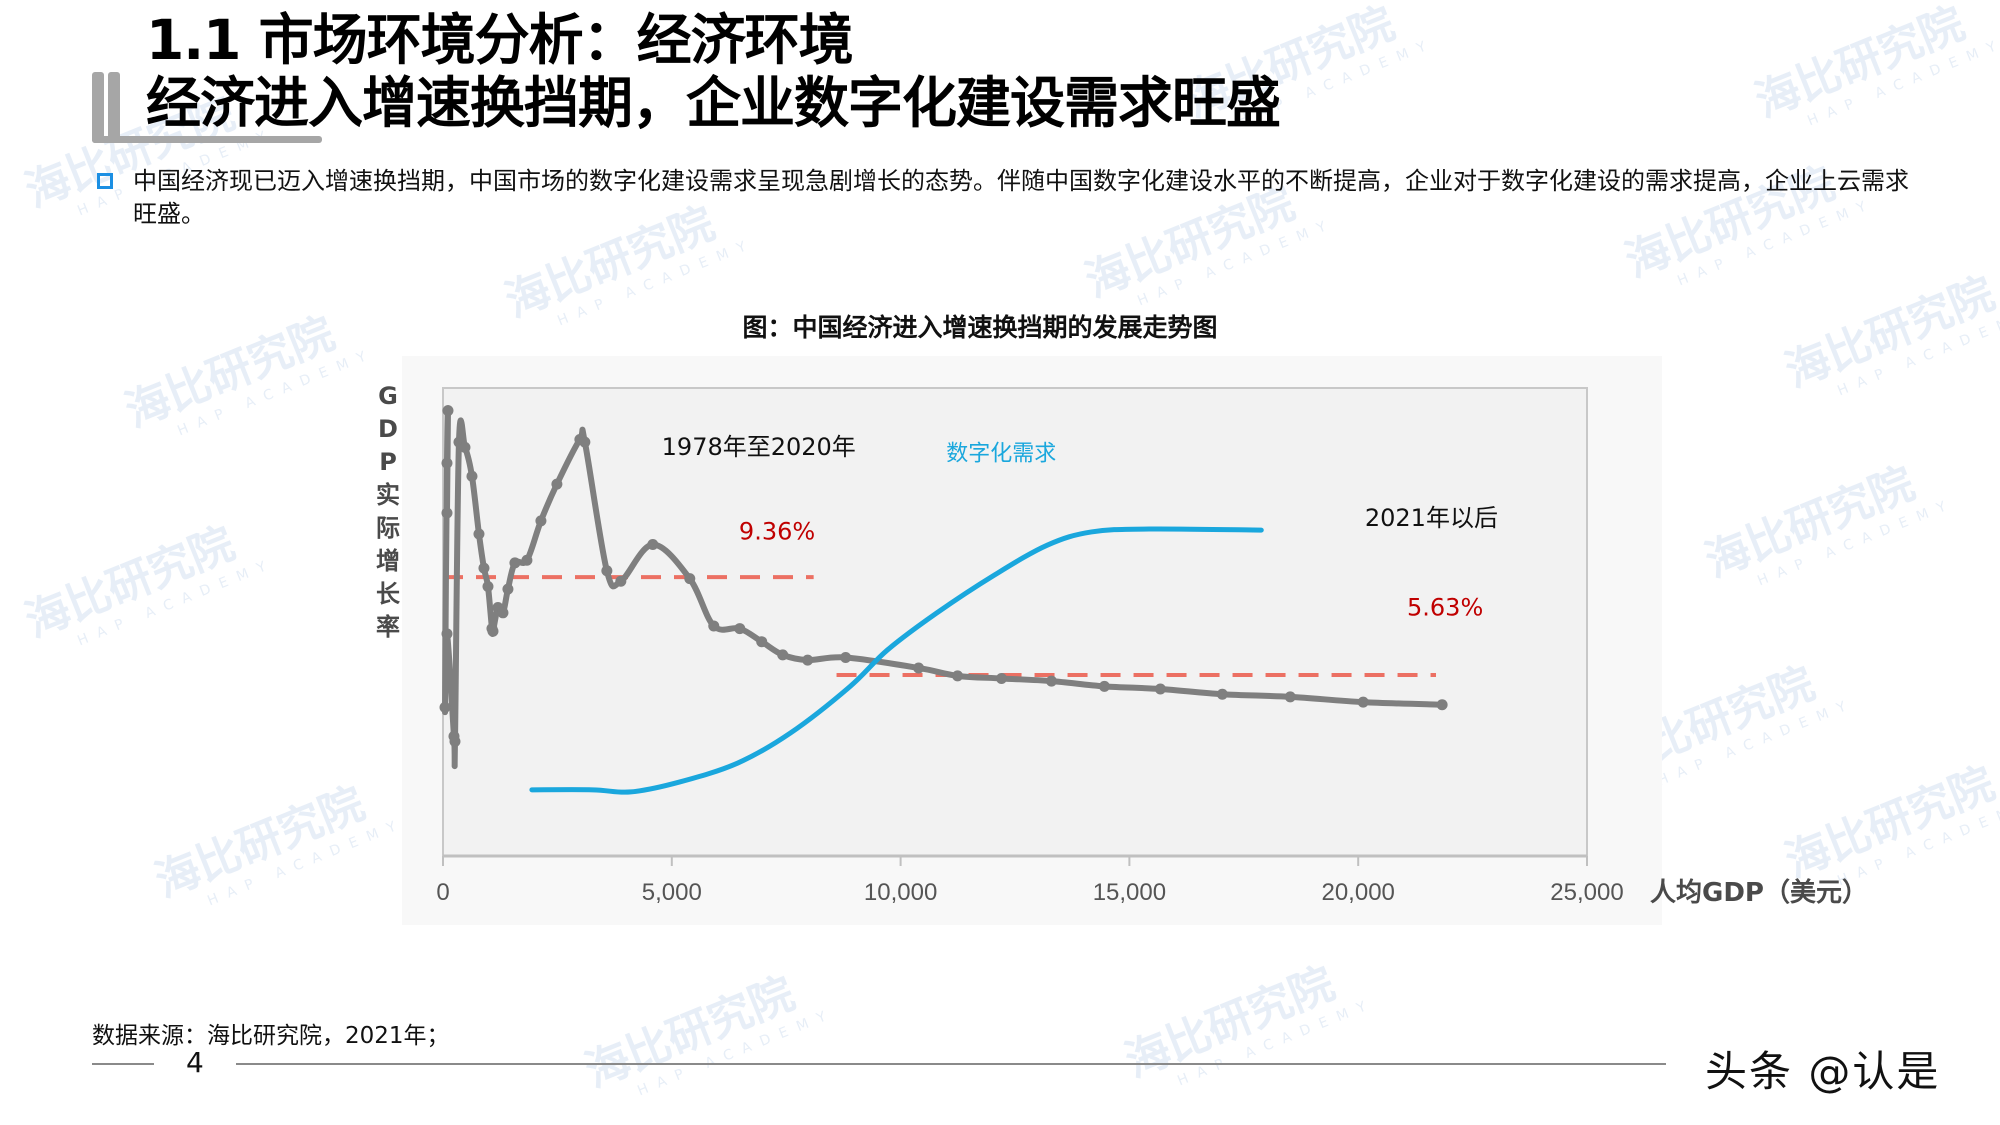 The height and width of the screenshot is (1125, 2000). Describe the element at coordinates (271, 1036) in the screenshot. I see `data-source: 数据来源：海比研究院，2021年；` at that location.